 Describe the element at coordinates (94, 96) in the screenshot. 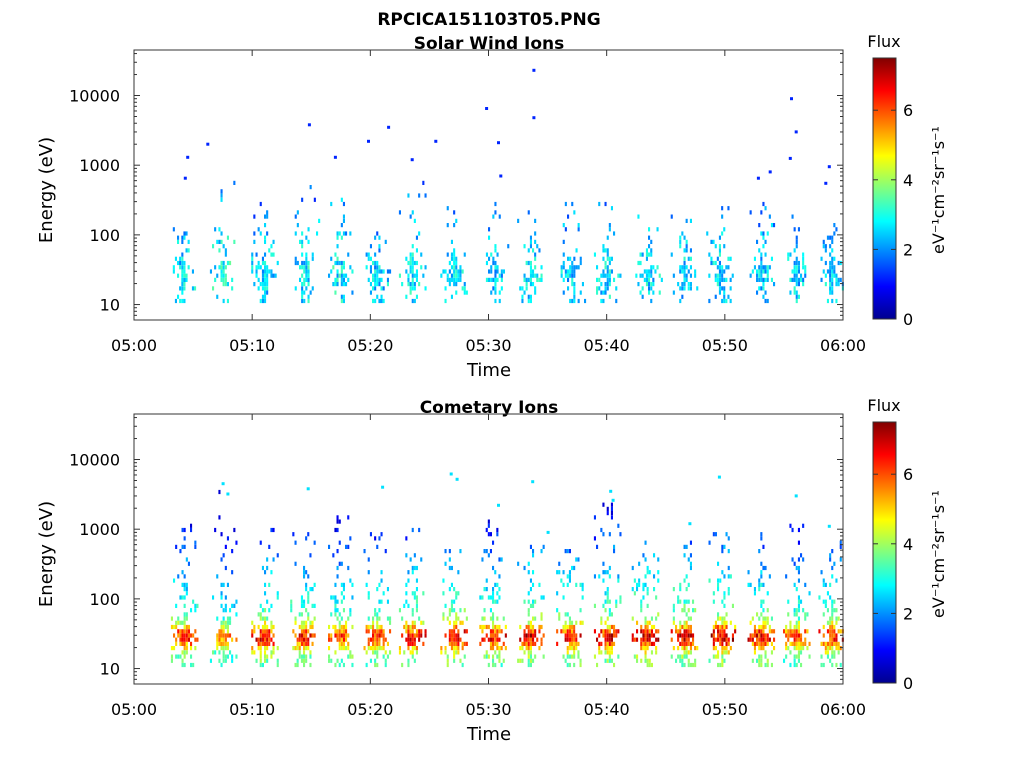

I see `y-tick-label: 10000` at that location.